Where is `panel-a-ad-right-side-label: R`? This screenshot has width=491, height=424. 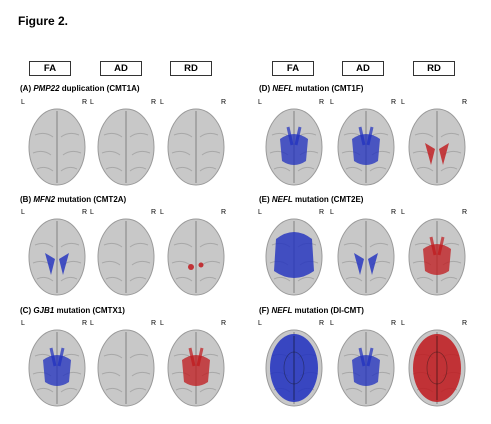 panel-a-ad-right-side-label: R is located at coordinates (154, 102).